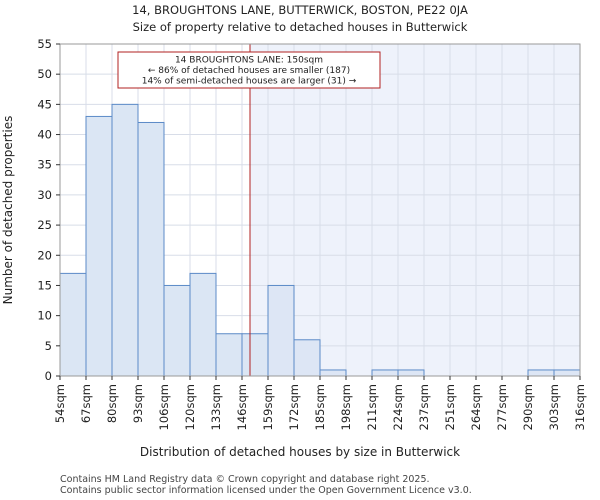 Image resolution: width=600 pixels, height=500 pixels. I want to click on y-tick-label: 50, so click(44, 74).